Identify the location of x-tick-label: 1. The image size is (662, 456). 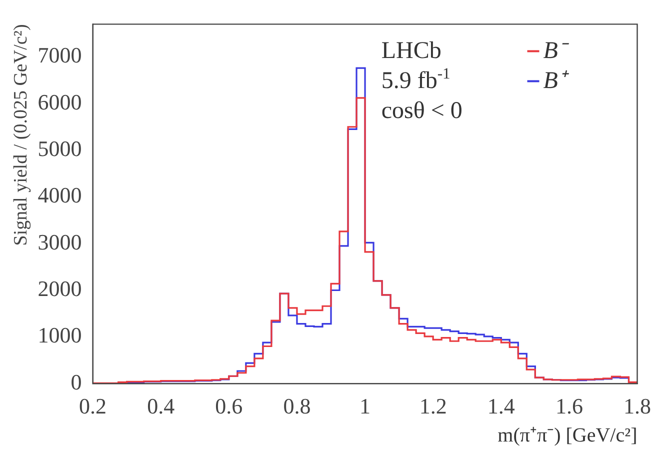
(365, 406).